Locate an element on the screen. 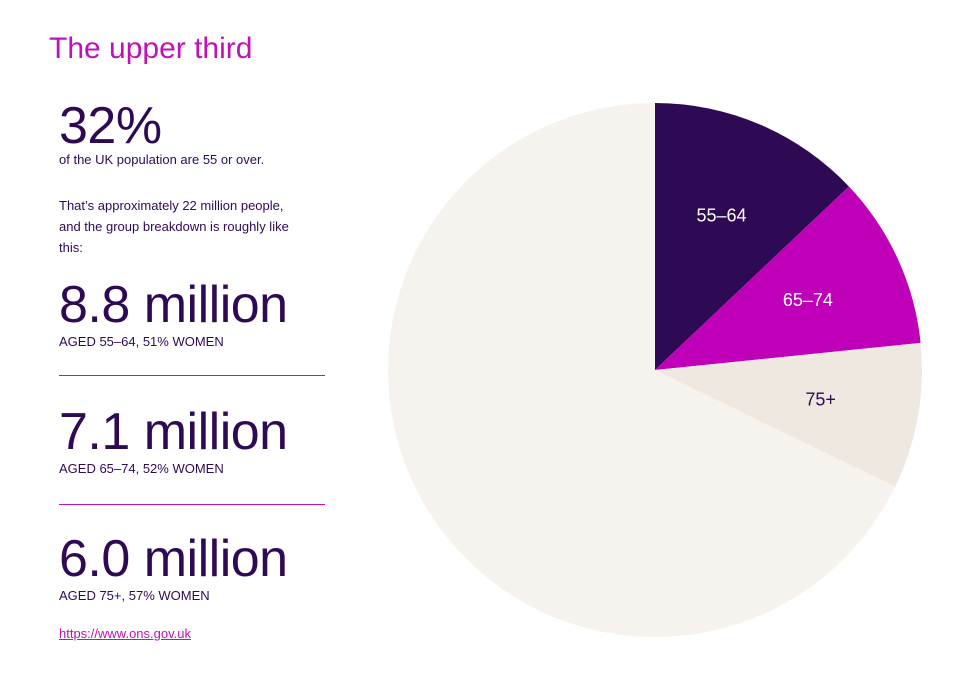 The image size is (980, 699). pie-label: 55–64 is located at coordinates (721, 216).